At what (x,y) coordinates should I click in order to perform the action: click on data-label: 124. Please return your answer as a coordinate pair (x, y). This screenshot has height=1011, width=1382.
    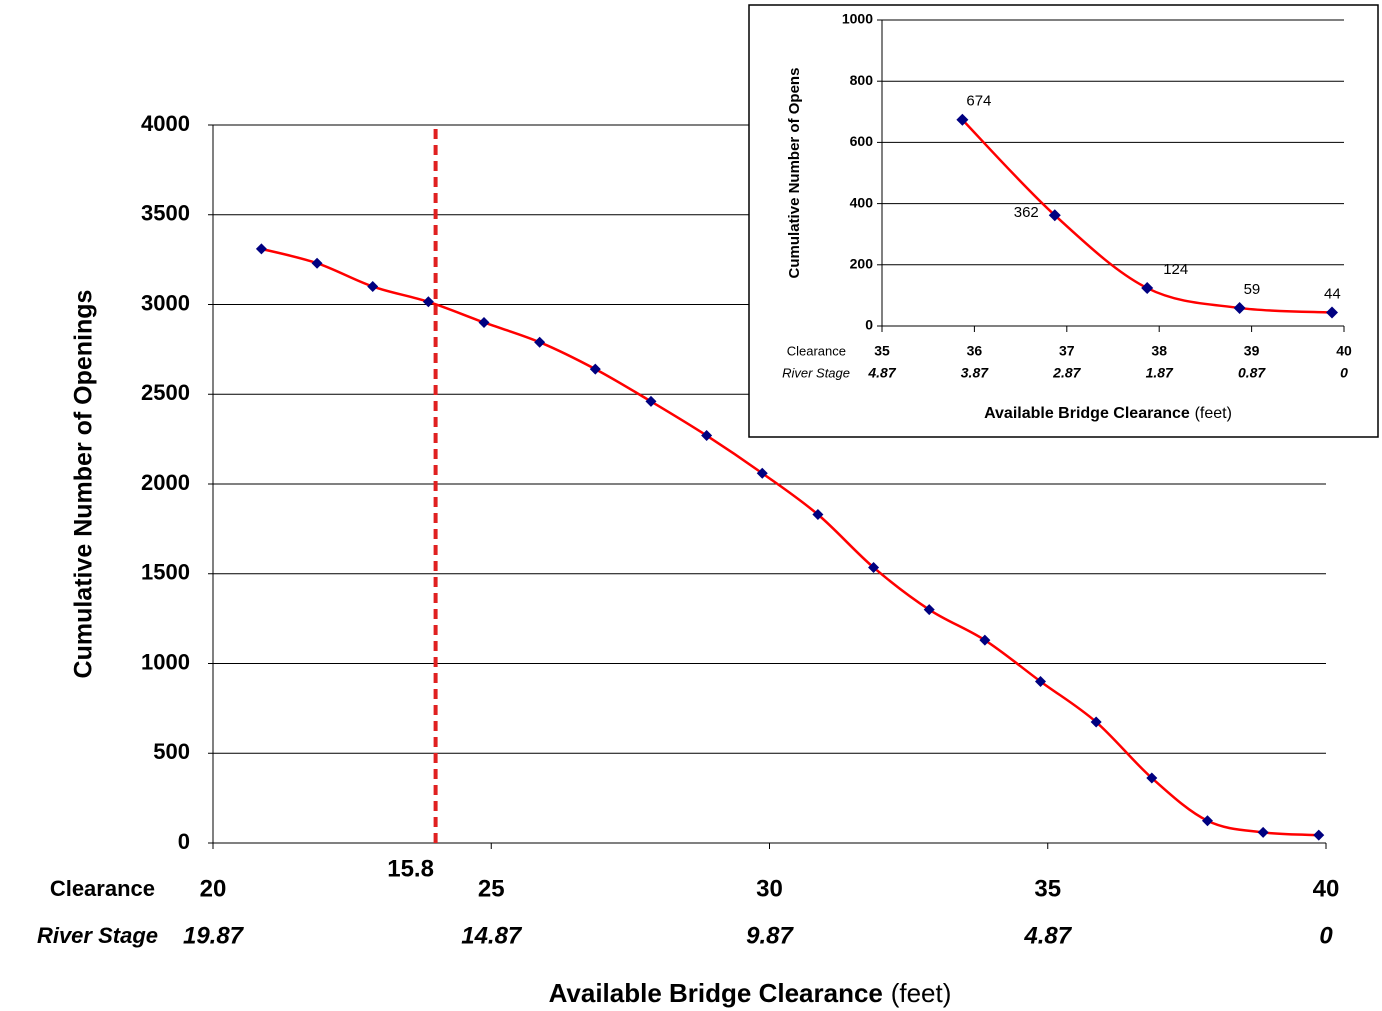
    Looking at the image, I should click on (1175, 269).